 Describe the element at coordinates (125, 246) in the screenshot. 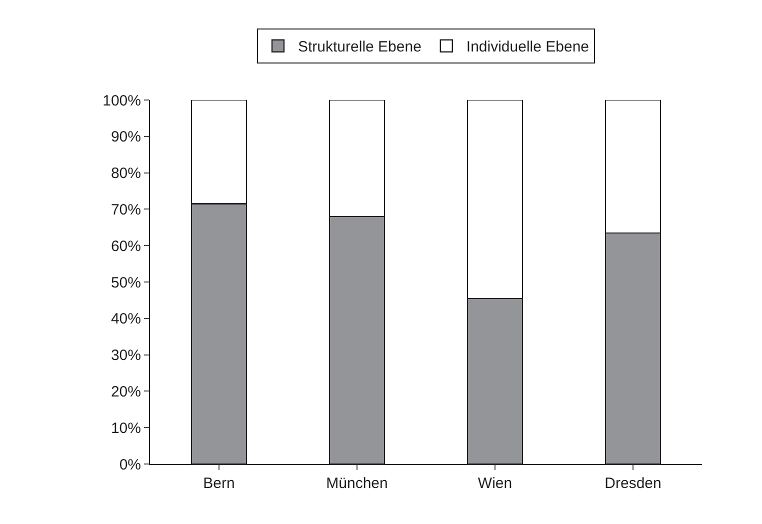

I see `y-tick-label: 60%` at that location.